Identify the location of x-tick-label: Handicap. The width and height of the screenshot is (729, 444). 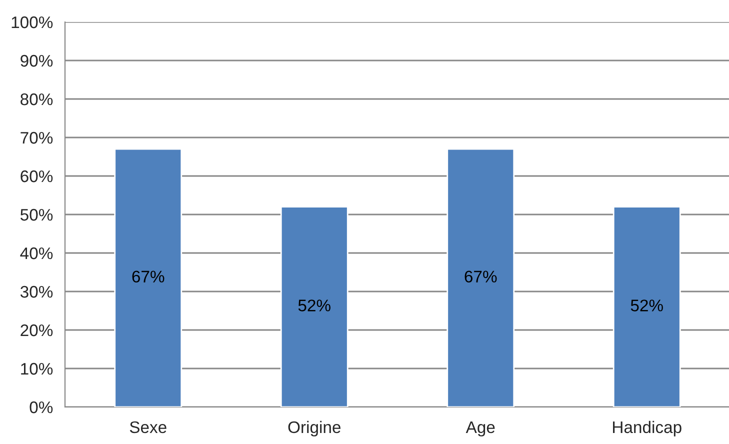
(647, 428).